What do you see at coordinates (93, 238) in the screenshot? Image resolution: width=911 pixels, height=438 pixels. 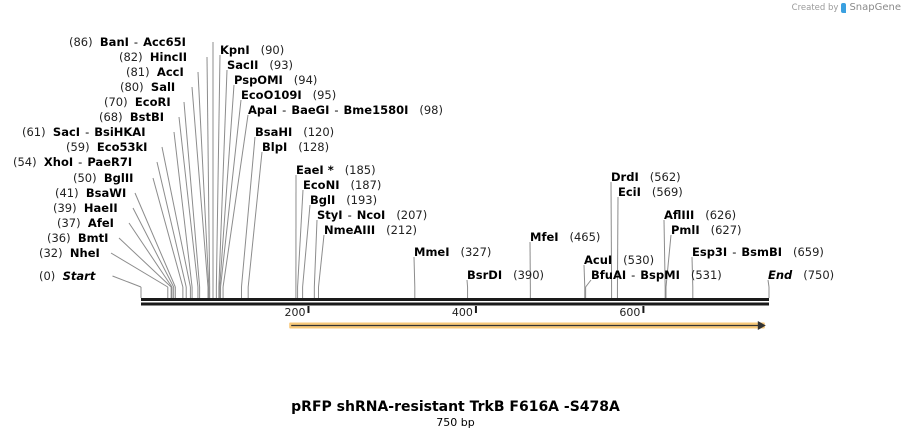 I see `enzyme-name: BmtI` at bounding box center [93, 238].